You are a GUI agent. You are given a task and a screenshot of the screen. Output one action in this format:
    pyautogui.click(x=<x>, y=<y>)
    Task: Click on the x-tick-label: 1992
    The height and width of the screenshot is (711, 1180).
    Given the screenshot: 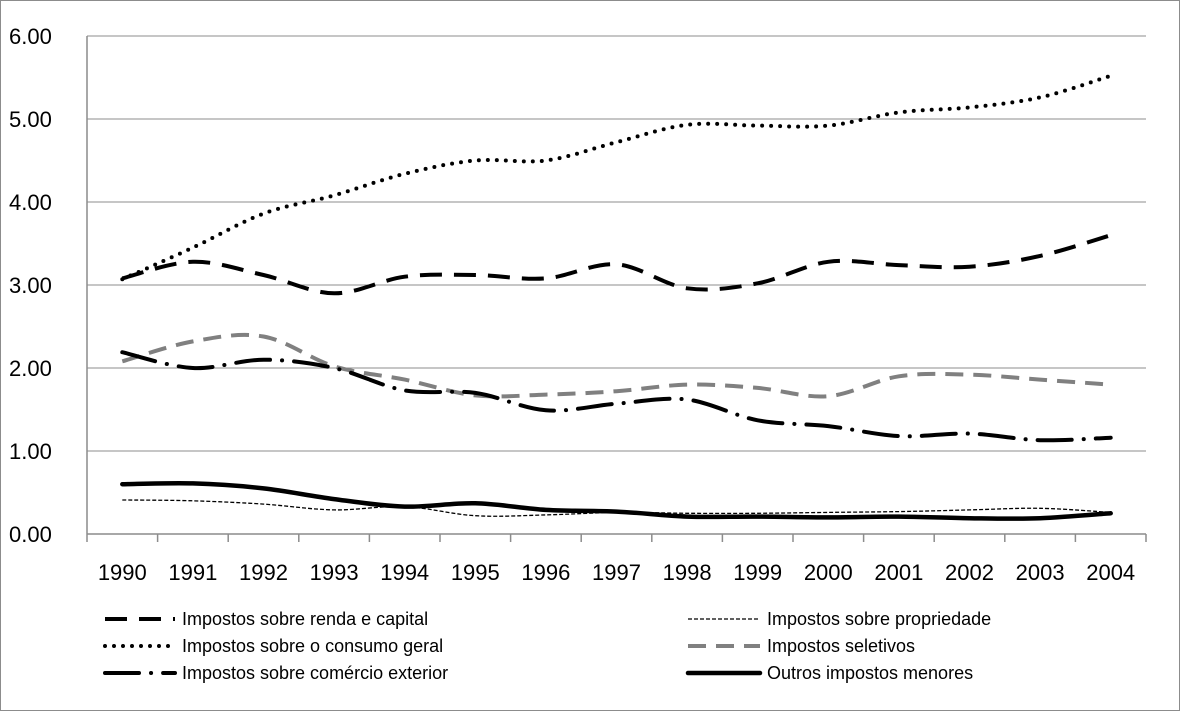 What is the action you would take?
    pyautogui.click(x=263, y=572)
    